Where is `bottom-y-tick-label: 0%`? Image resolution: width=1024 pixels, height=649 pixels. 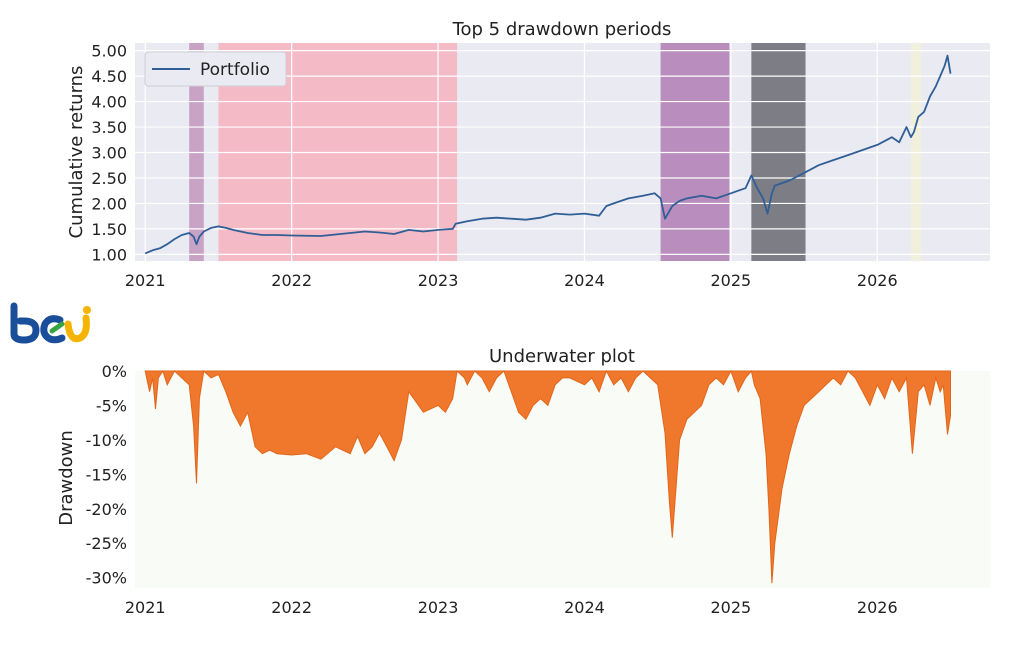 bottom-y-tick-label: 0% is located at coordinates (114, 371).